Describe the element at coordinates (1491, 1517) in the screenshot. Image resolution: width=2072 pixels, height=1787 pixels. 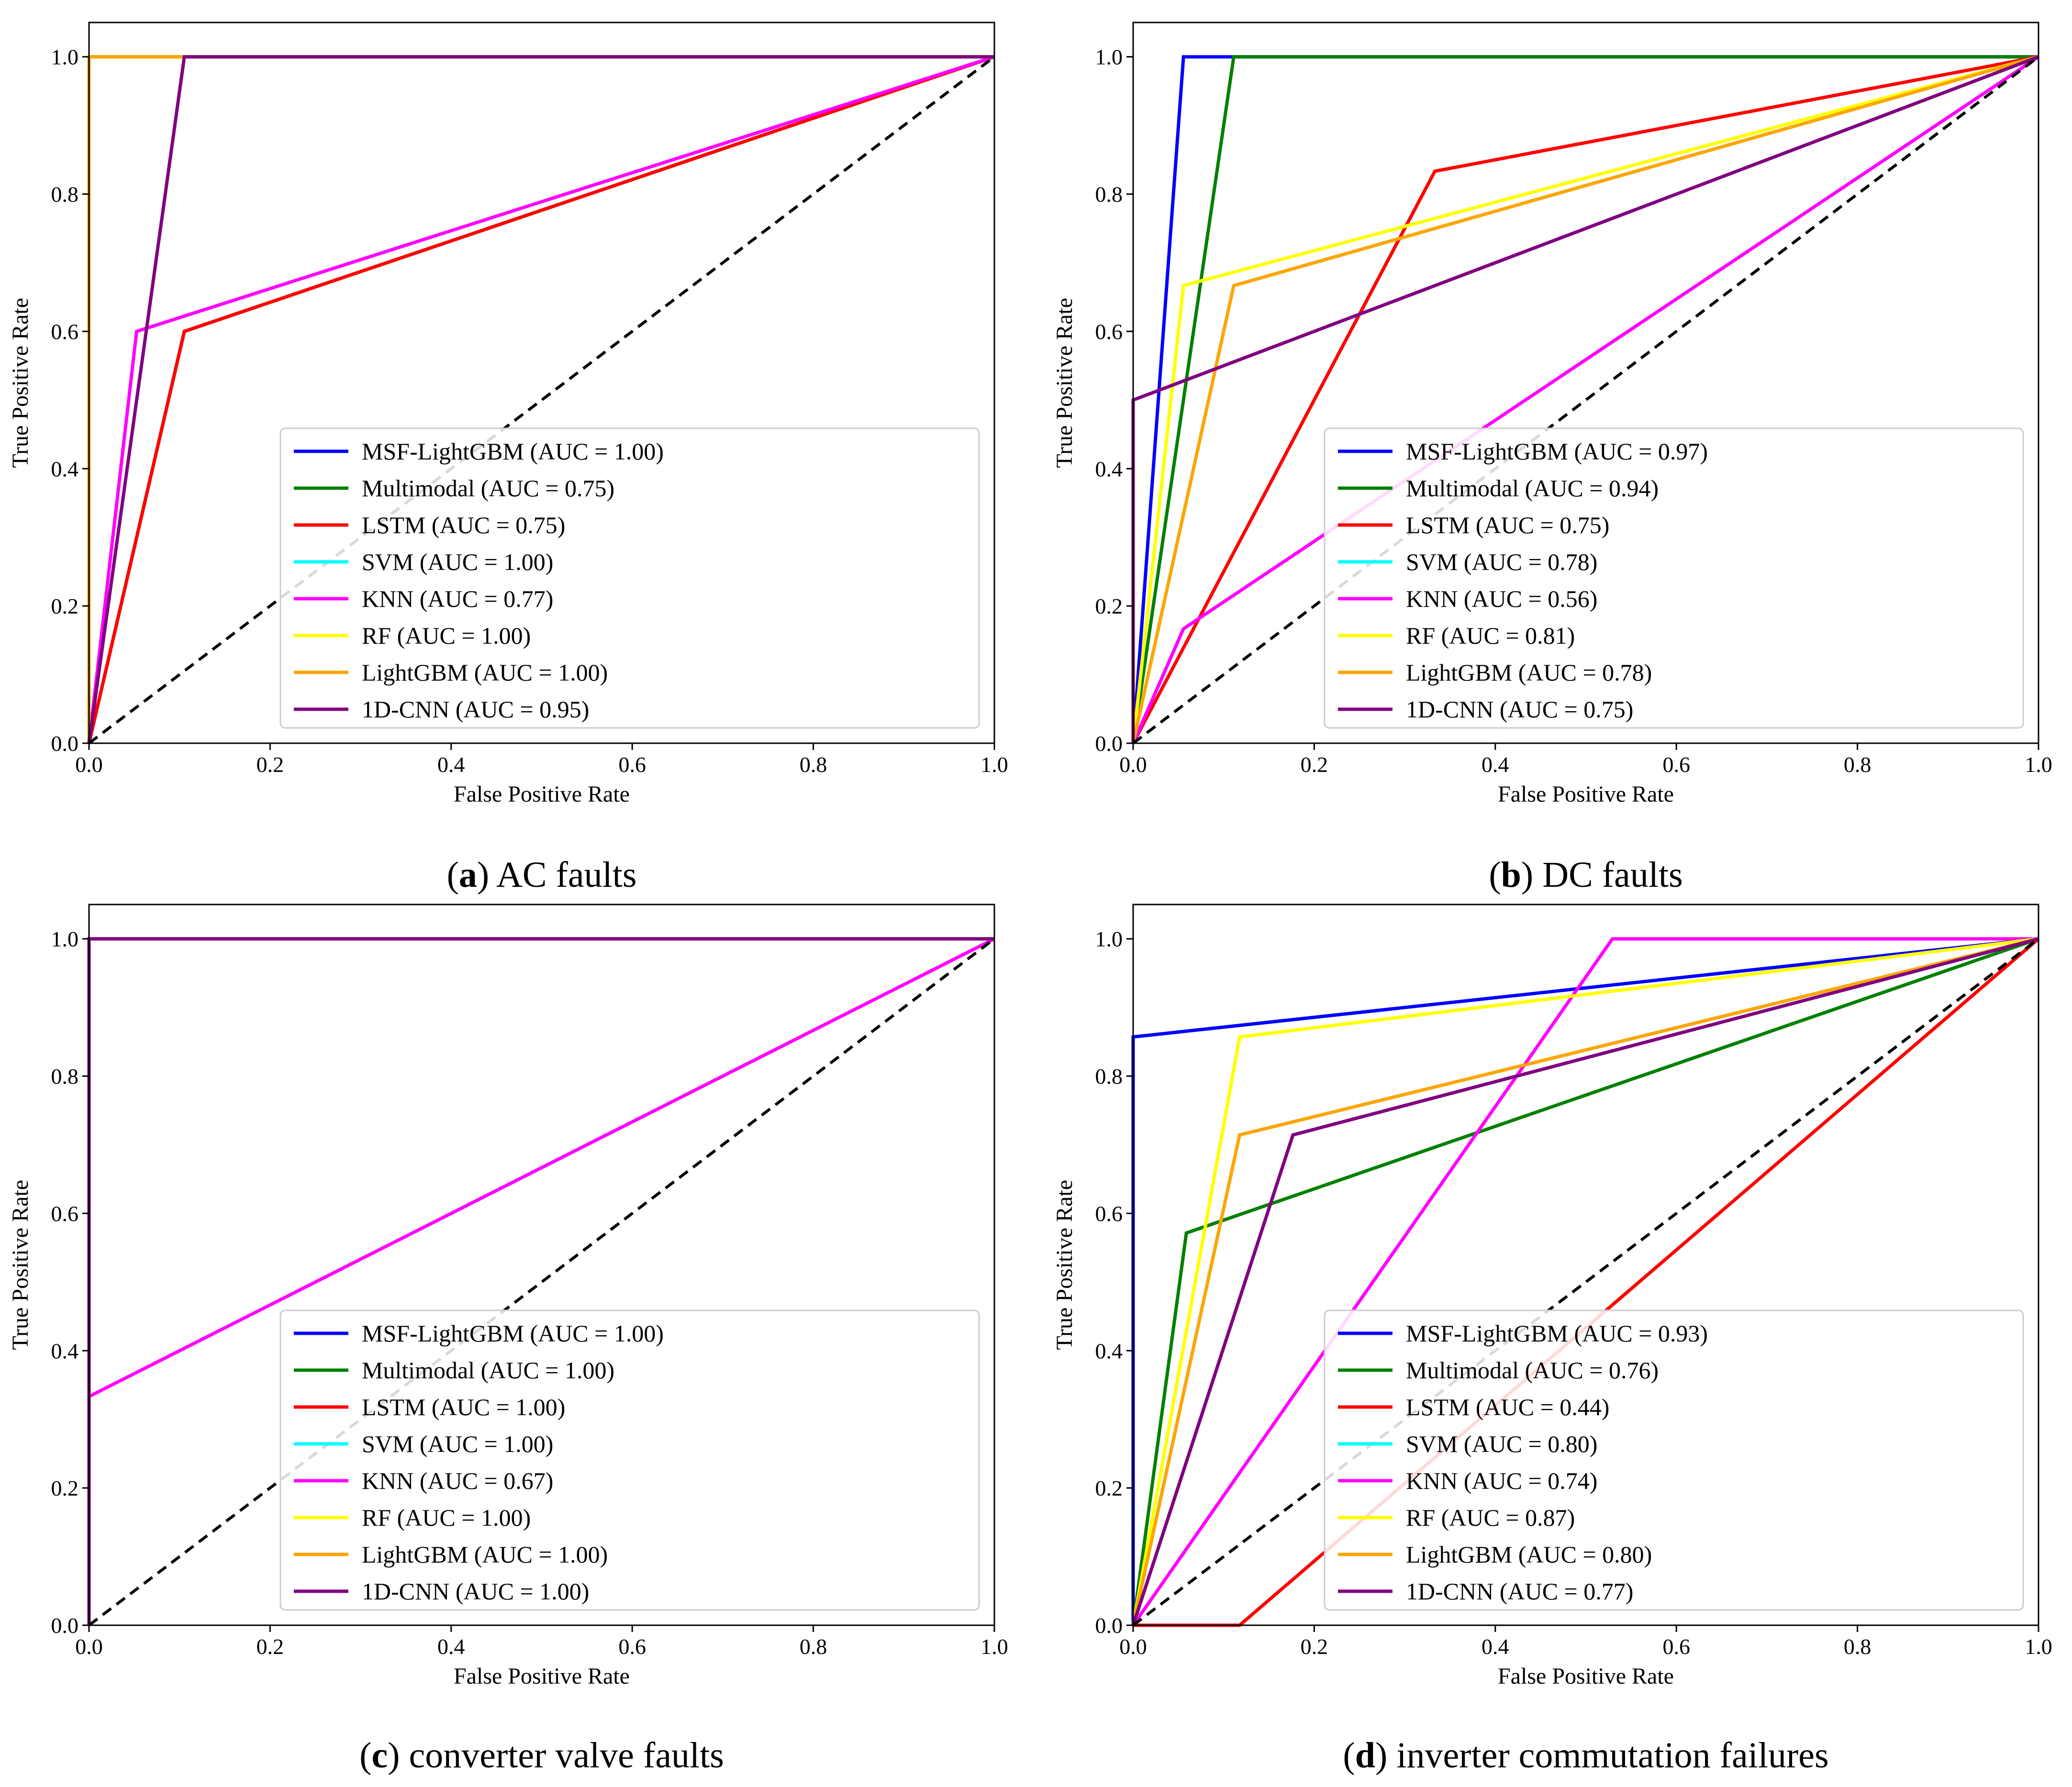
I see `legend-label: RF (AUC = 0.87)` at that location.